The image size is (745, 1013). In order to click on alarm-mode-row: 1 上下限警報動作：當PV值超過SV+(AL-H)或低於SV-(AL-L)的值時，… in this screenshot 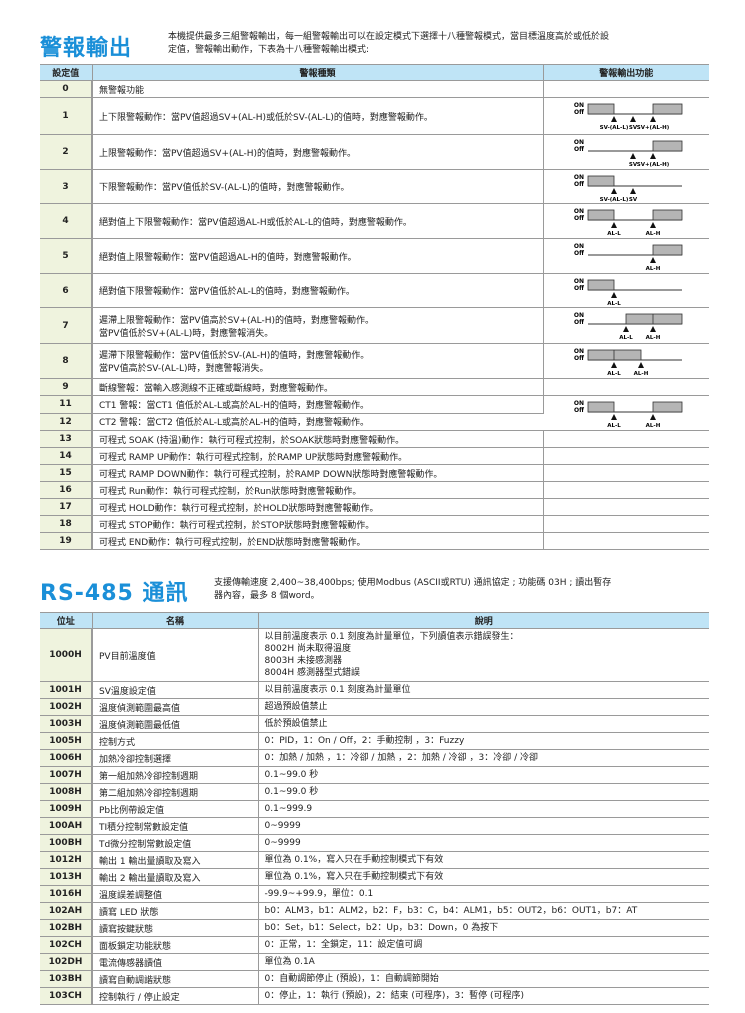, I will do `click(374, 116)`.